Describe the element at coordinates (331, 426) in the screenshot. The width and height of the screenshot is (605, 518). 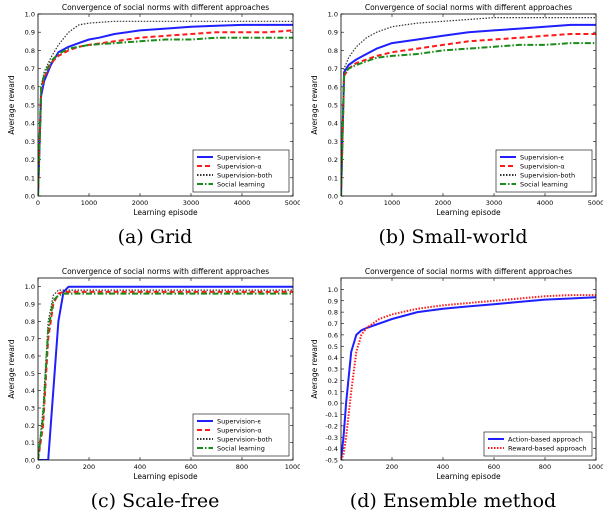
I see `y-tick-label: -0.2` at that location.